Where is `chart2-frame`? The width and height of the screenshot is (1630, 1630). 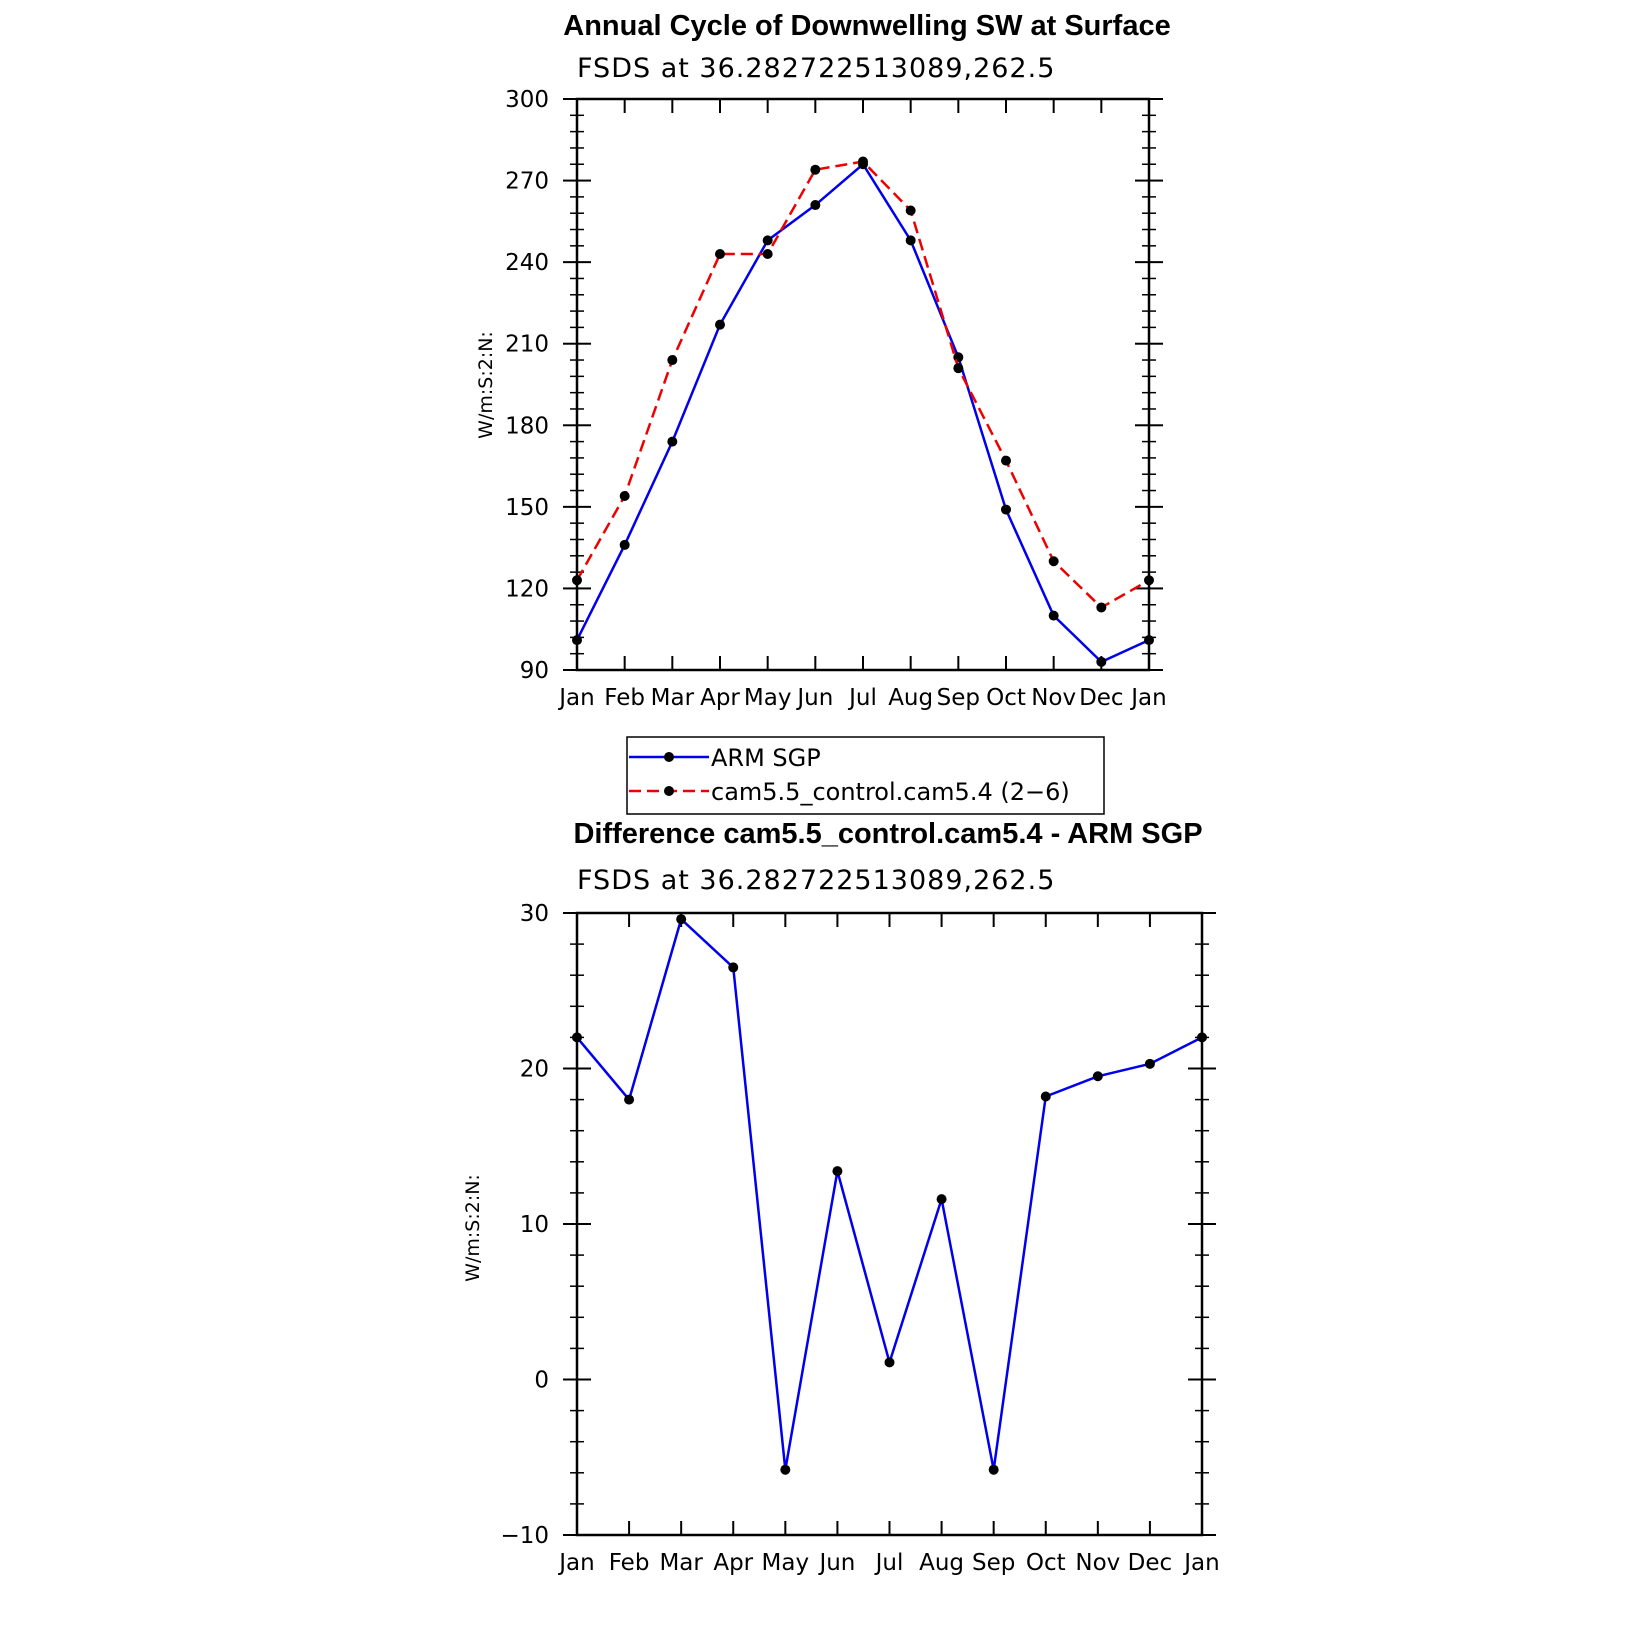 chart2-frame is located at coordinates (889, 1224).